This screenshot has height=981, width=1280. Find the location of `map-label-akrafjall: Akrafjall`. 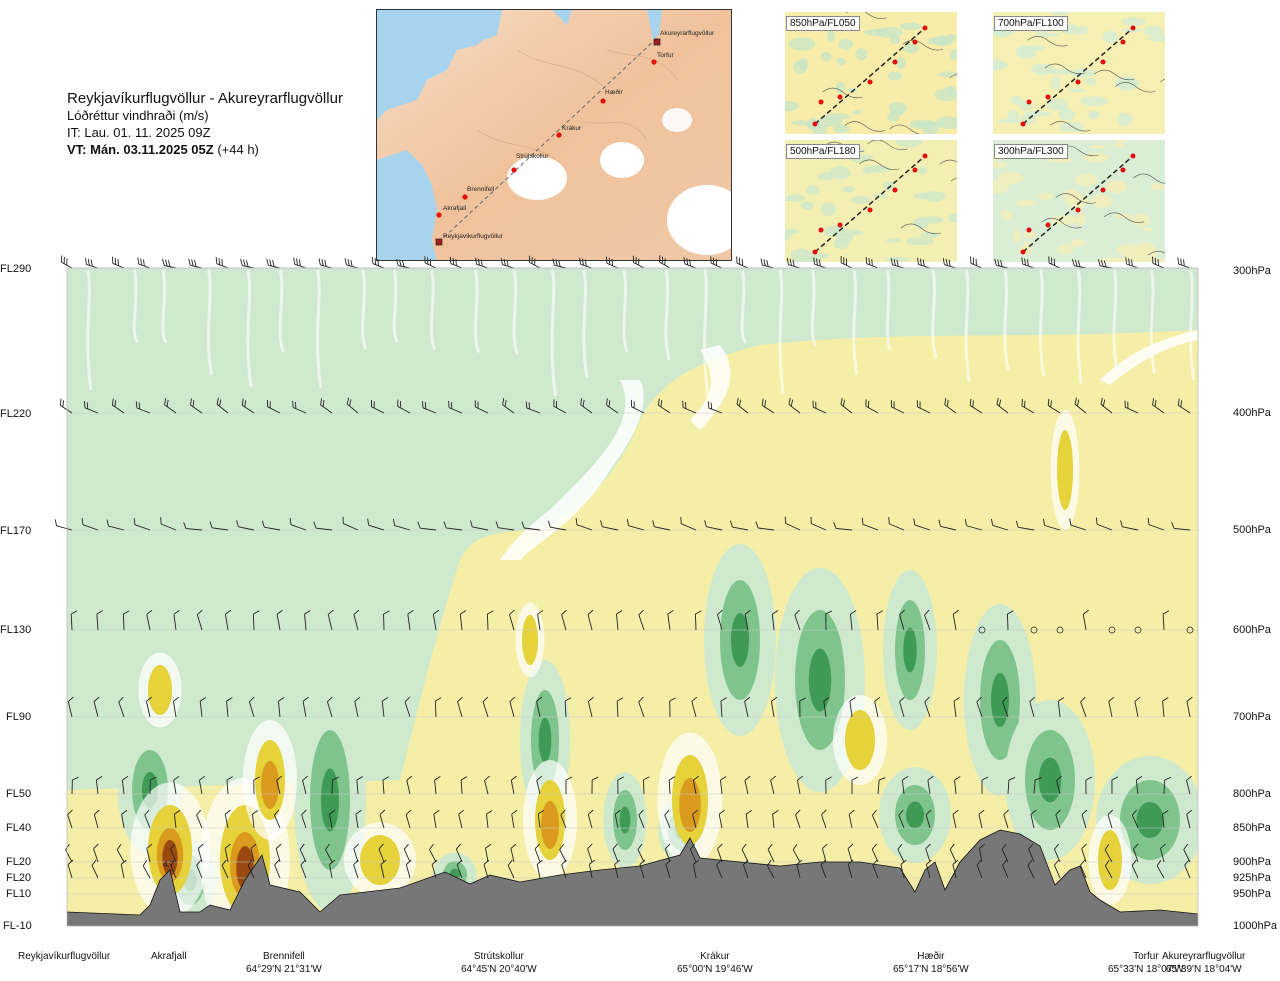

map-label-akrafjall: Akrafjall is located at coordinates (455, 208).